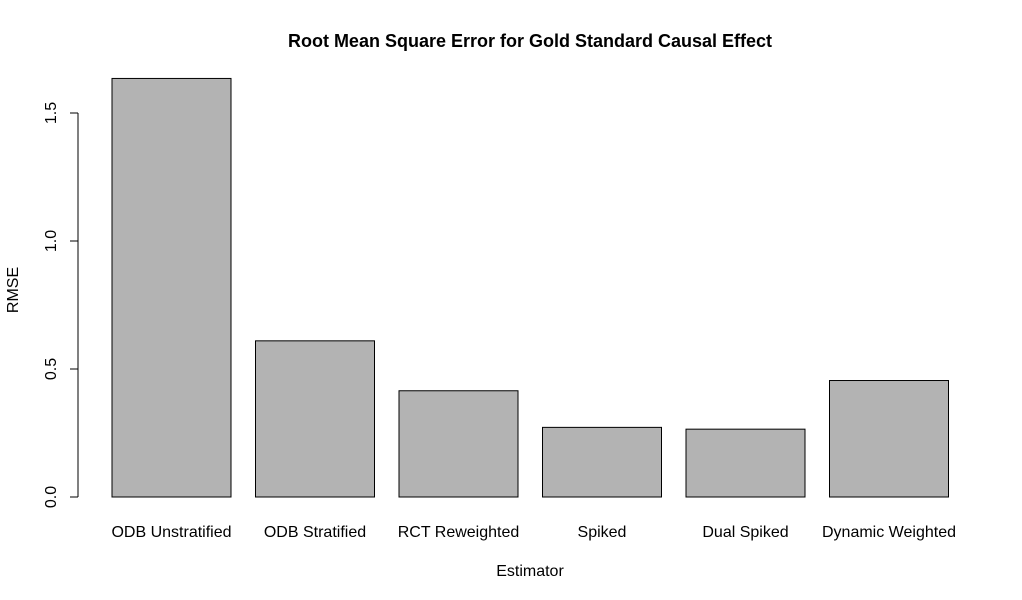 Image resolution: width=1022 pixels, height=600 pixels. What do you see at coordinates (51, 113) in the screenshot?
I see `y-tick-label: 1.5` at bounding box center [51, 113].